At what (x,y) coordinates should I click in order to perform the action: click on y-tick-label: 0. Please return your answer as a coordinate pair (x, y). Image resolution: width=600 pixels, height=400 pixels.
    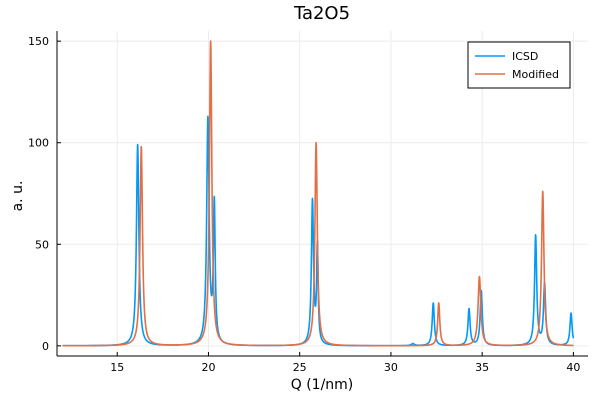
    Looking at the image, I should click on (45, 346).